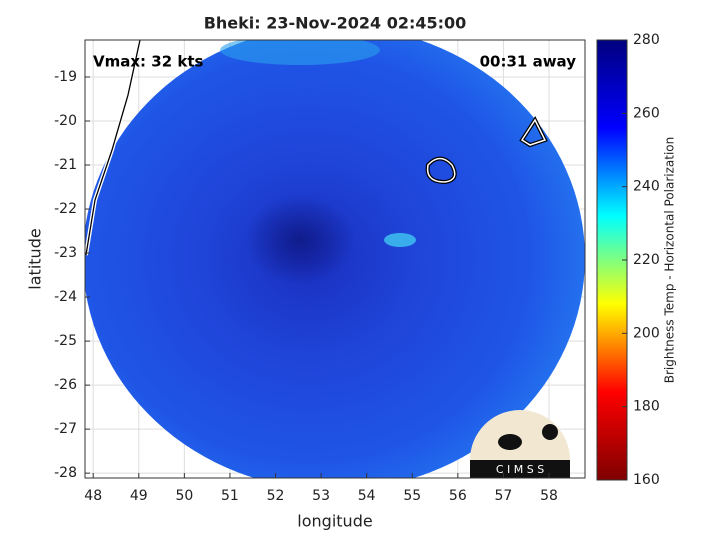  I want to click on y-tick-label: -19, so click(65, 77).